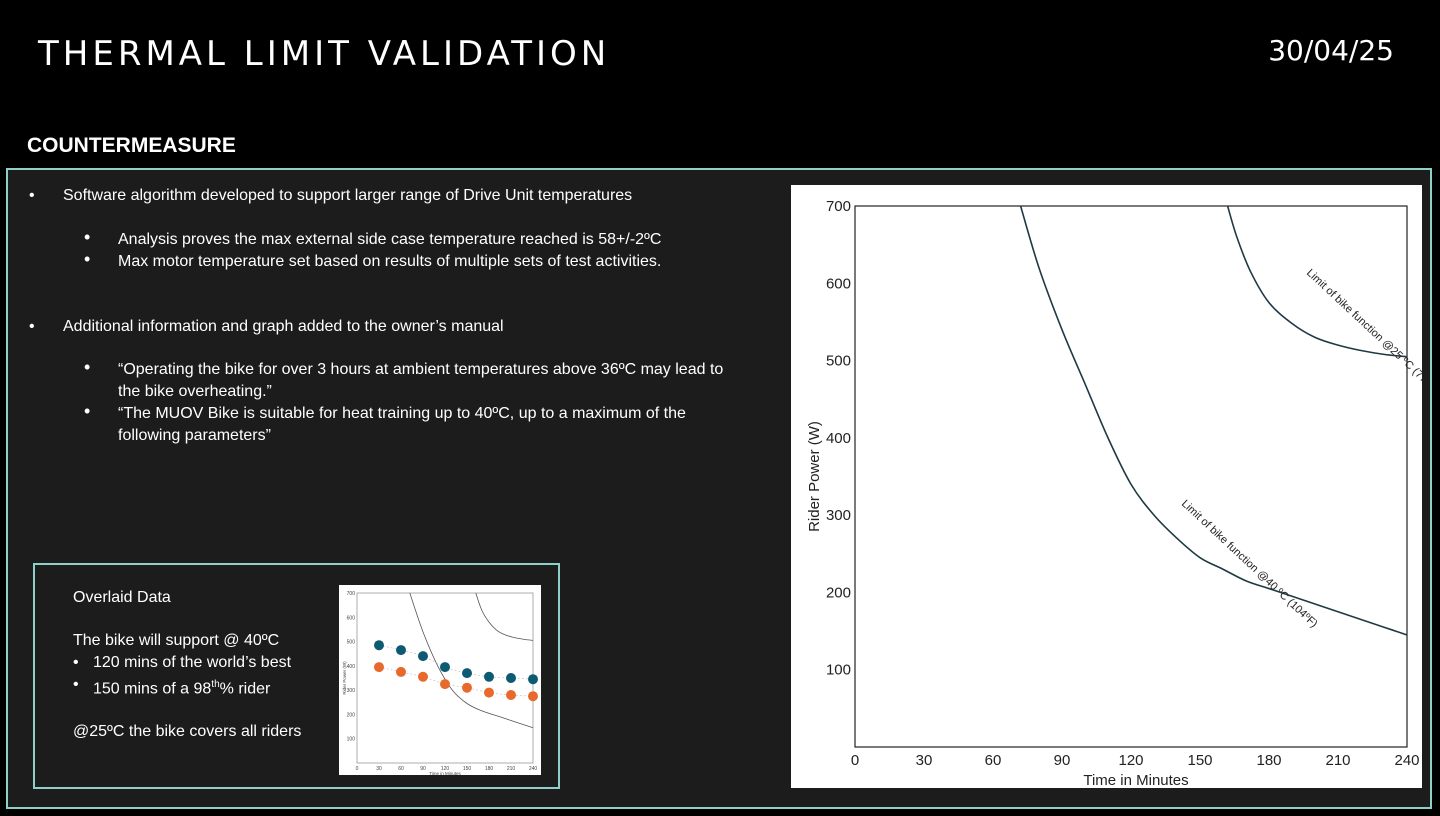 Image resolution: width=1440 pixels, height=816 pixels. I want to click on overlay-heading: Overlaid Data, so click(122, 597).